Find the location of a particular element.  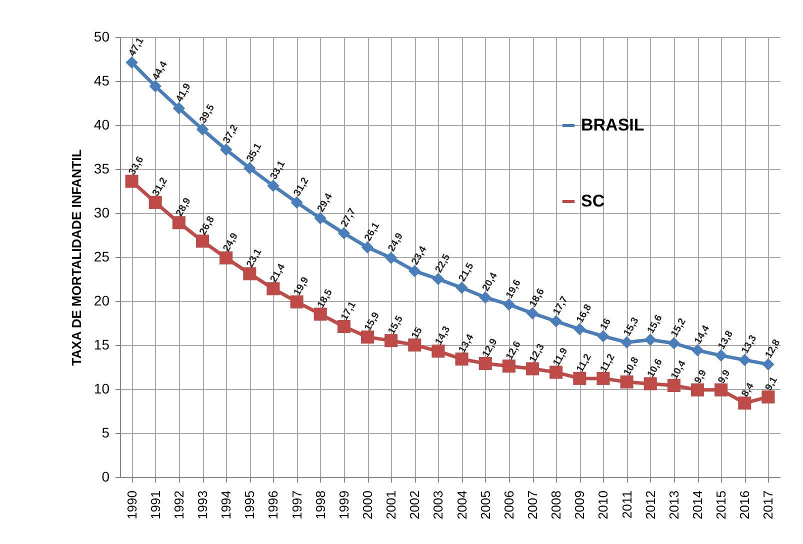

x-tick-label: 2002 is located at coordinates (414, 505).